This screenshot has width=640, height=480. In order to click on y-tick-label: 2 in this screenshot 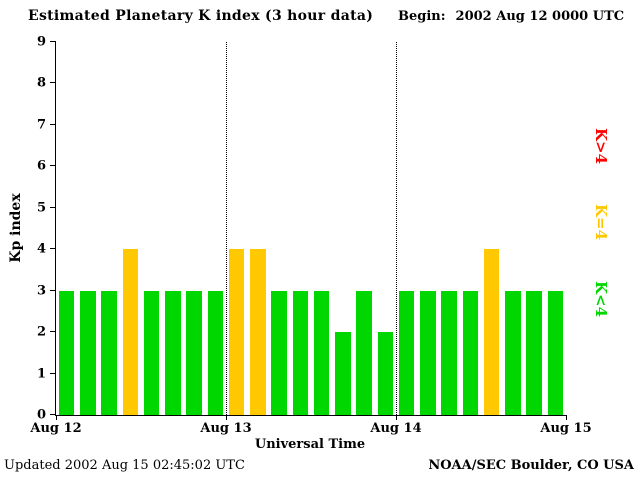, I will do `click(41, 332)`.